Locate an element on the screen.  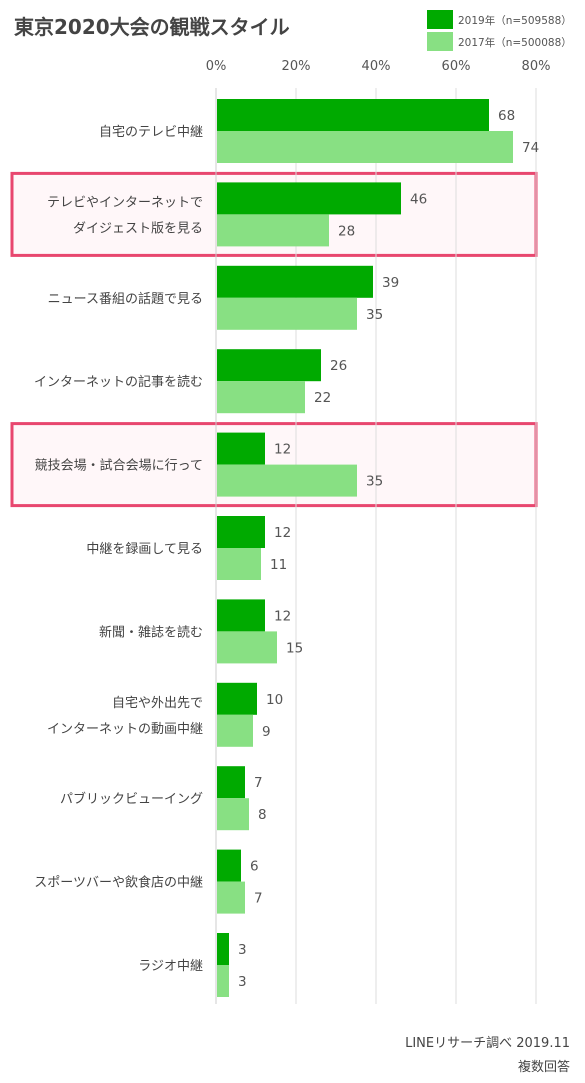
category-label: 新聞・雑誌を読む is located at coordinates (151, 632).